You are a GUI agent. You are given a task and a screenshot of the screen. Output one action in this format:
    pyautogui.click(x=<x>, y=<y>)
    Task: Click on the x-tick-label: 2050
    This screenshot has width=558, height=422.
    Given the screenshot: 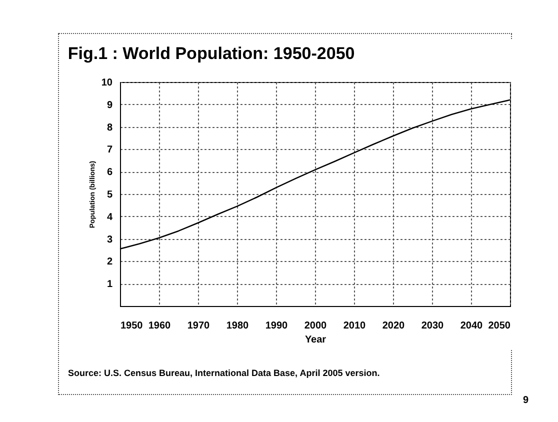 What is the action you would take?
    pyautogui.click(x=499, y=326)
    